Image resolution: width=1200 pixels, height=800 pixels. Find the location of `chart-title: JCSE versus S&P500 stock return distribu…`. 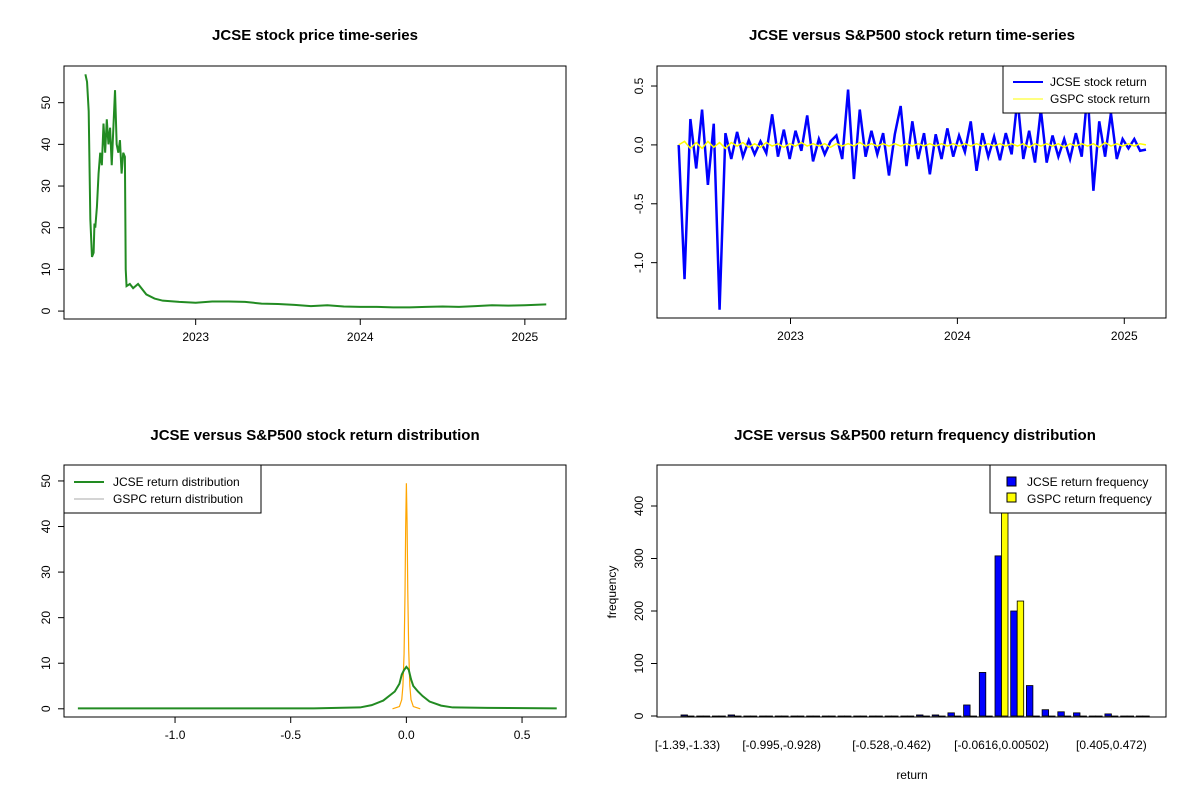

chart-title: JCSE versus S&P500 stock return distribu… is located at coordinates (314, 435).